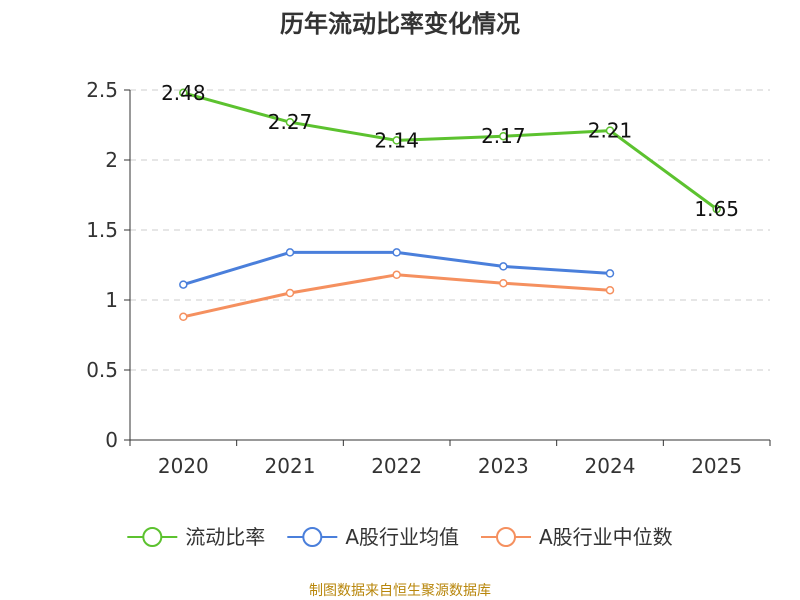 The height and width of the screenshot is (600, 800). What do you see at coordinates (400, 591) in the screenshot?
I see `source-note: 制图数据来自恒生聚源数据库` at bounding box center [400, 591].